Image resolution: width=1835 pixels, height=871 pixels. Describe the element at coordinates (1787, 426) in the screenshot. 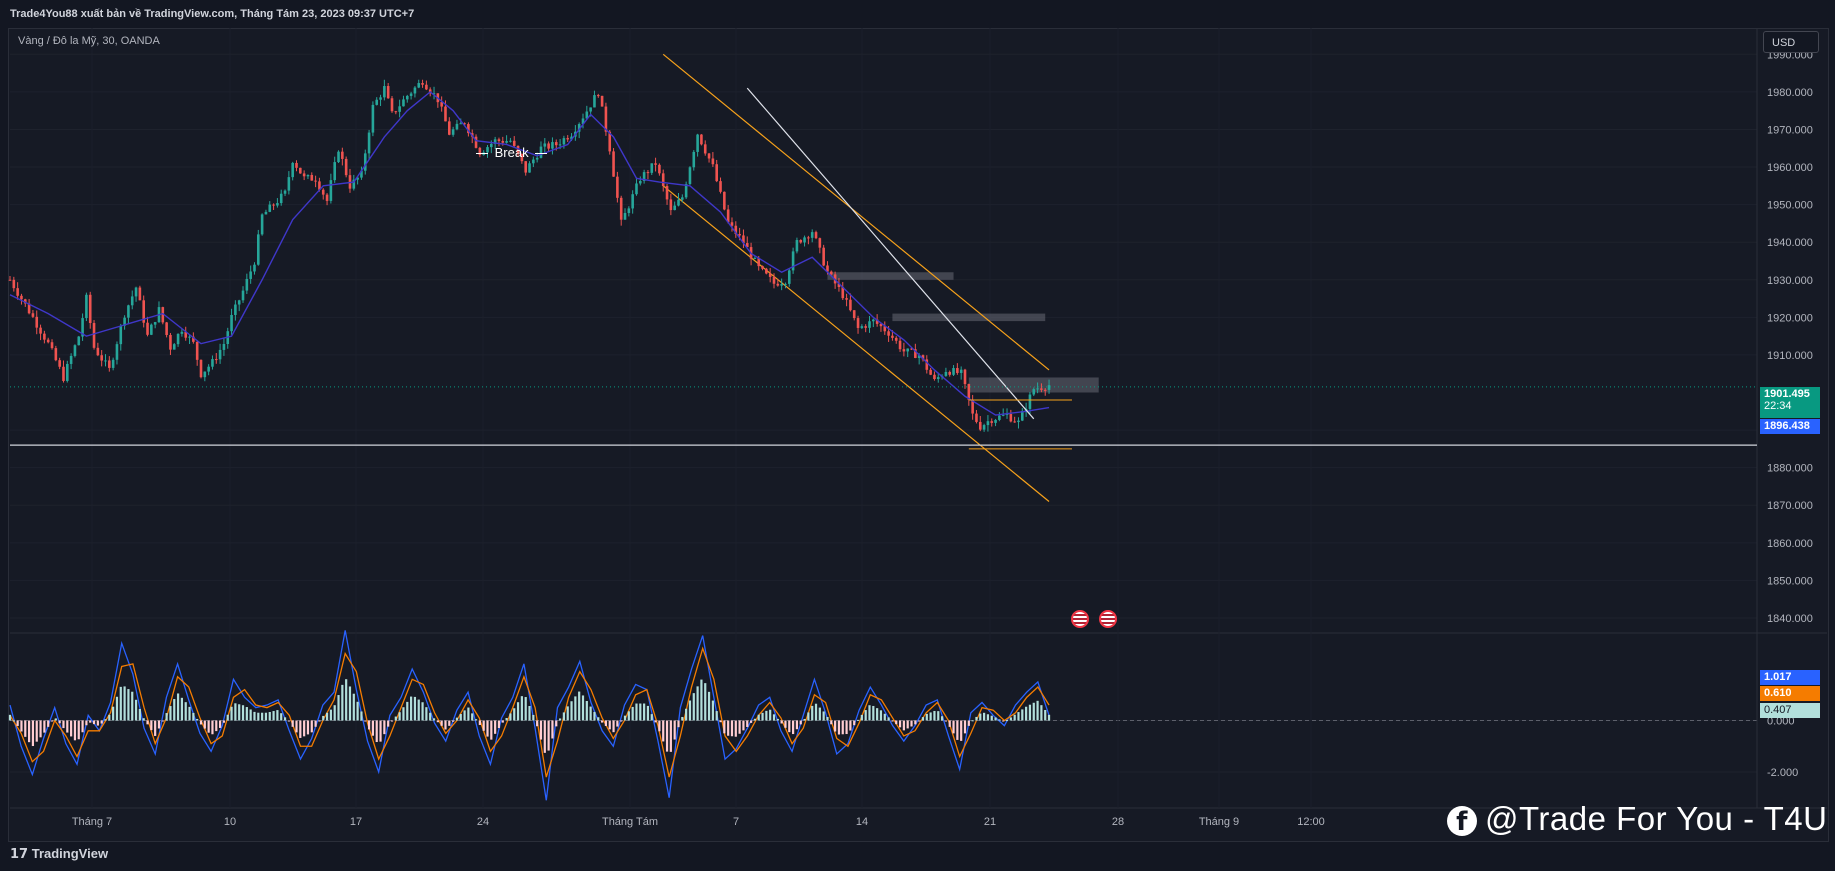

I see `ma-price-value: 1896.438` at that location.